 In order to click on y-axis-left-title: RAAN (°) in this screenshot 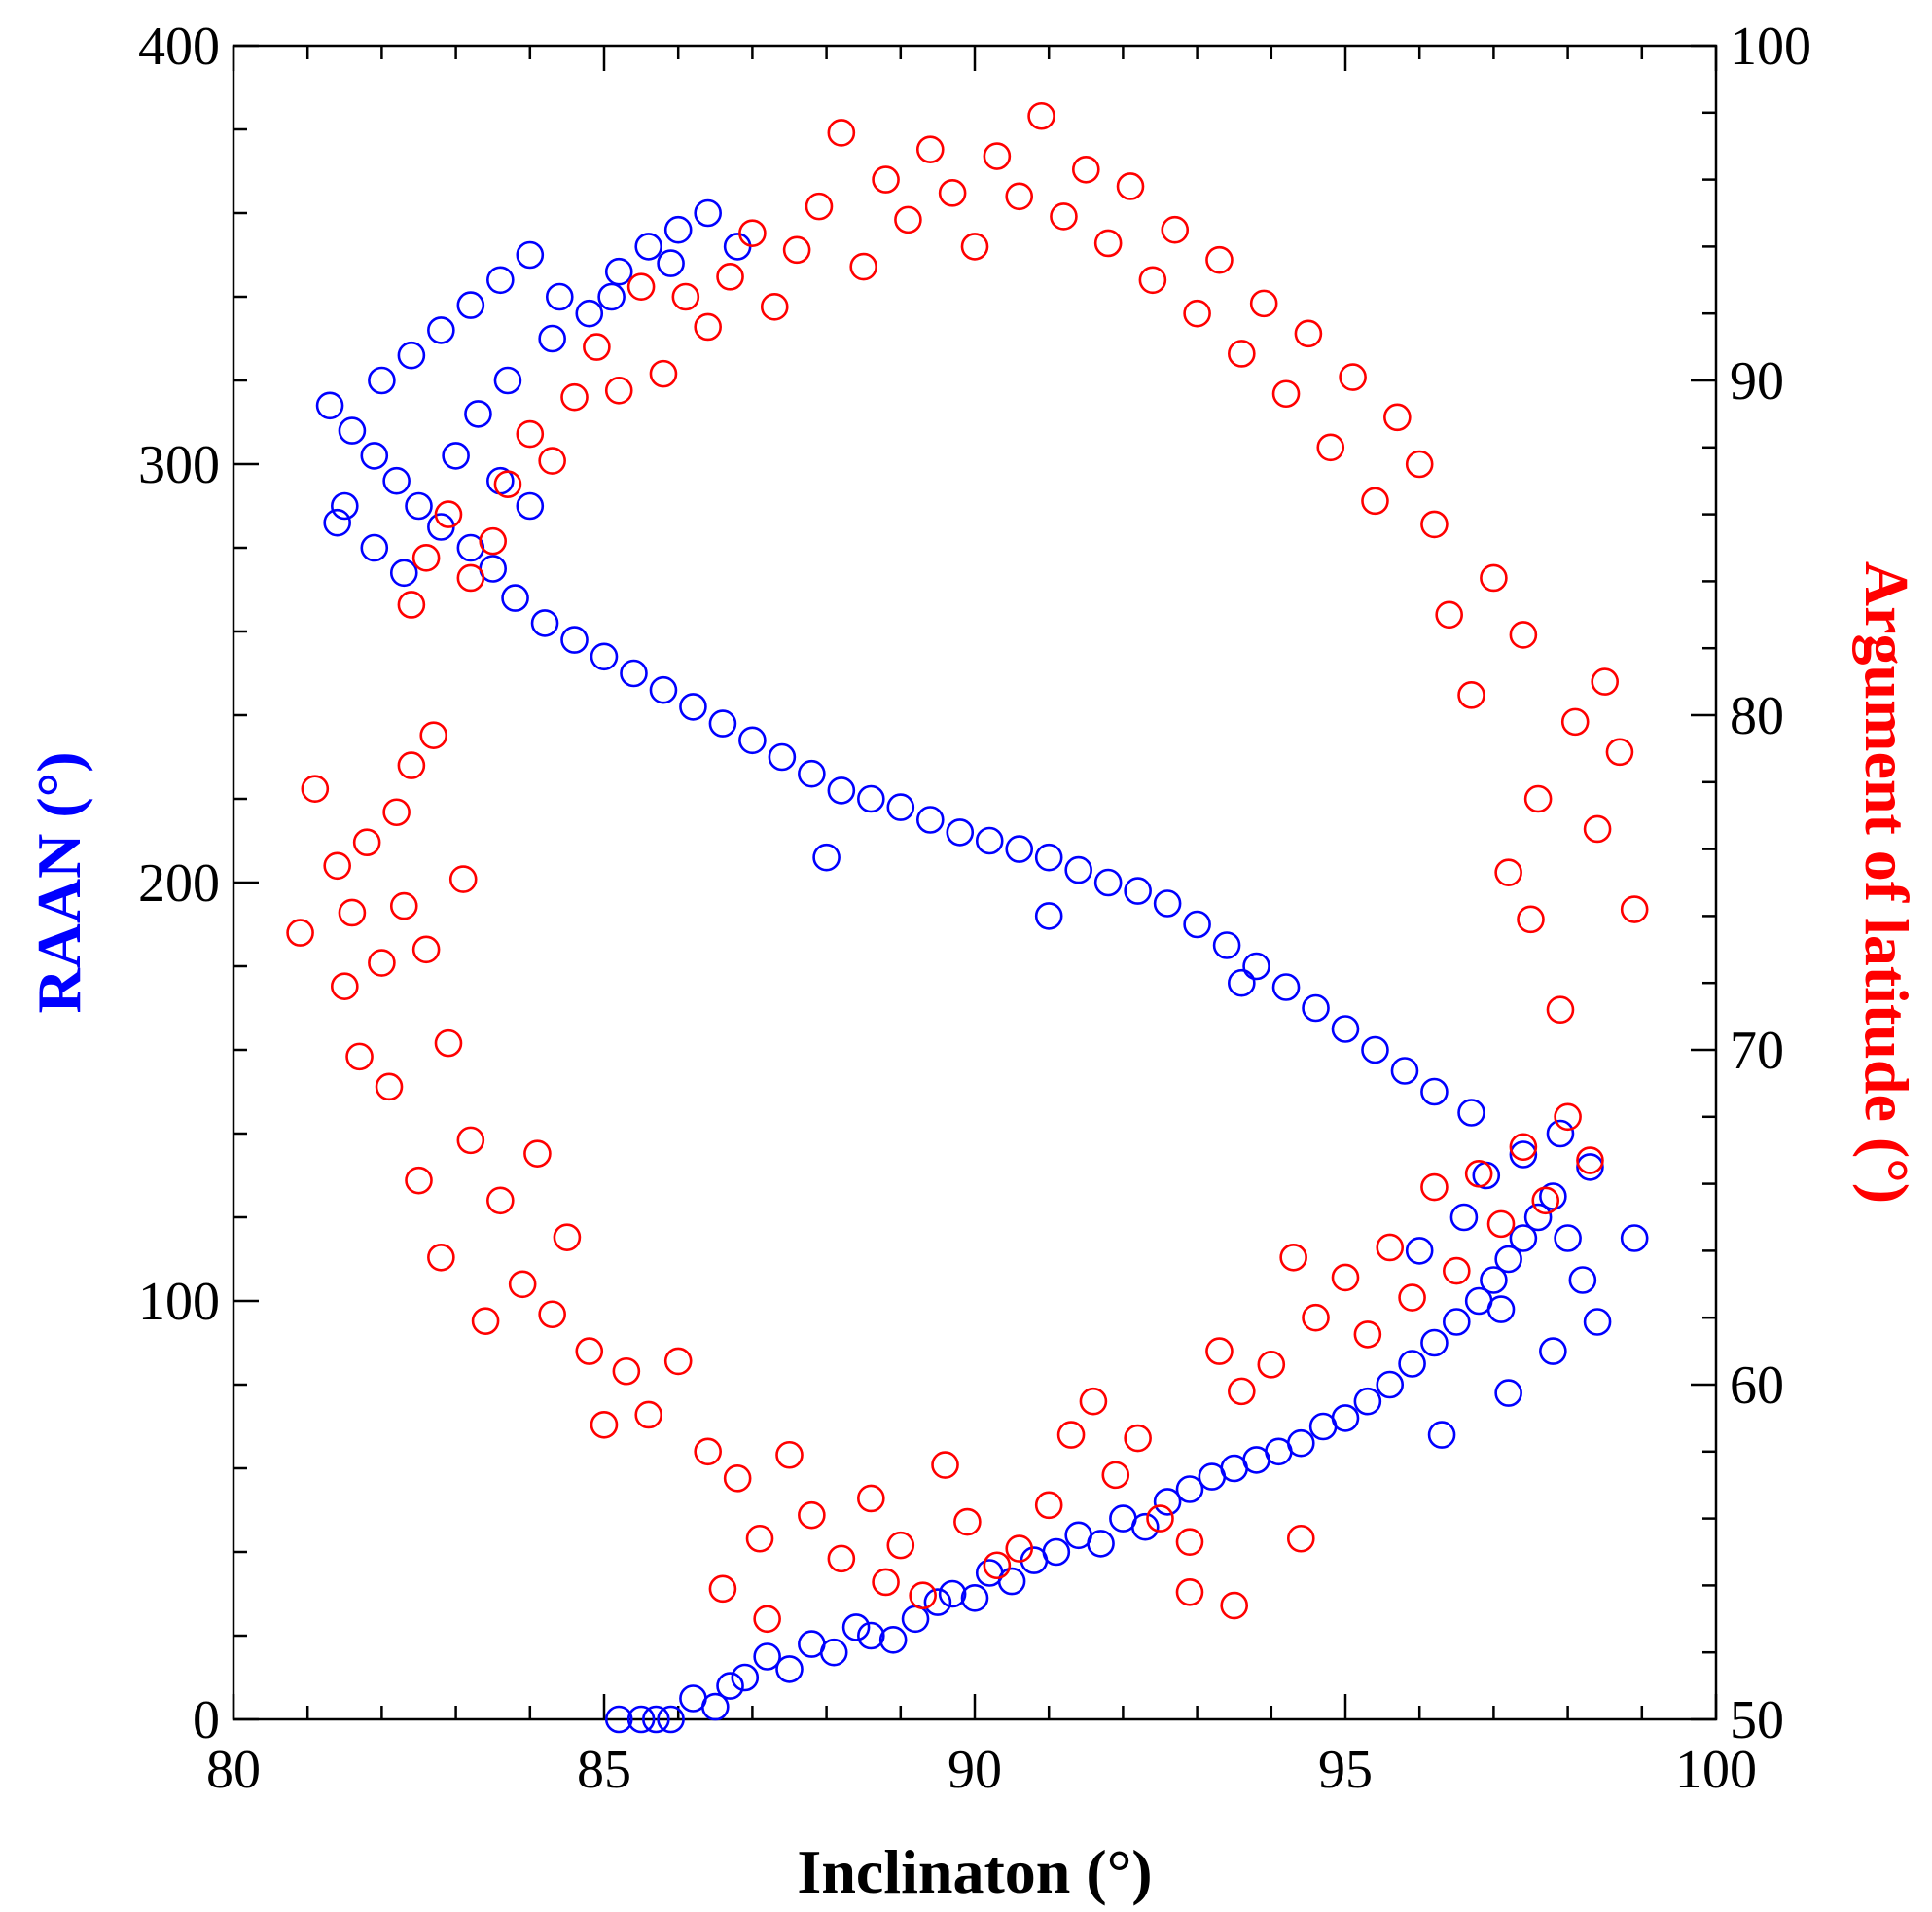, I will do `click(58, 882)`.